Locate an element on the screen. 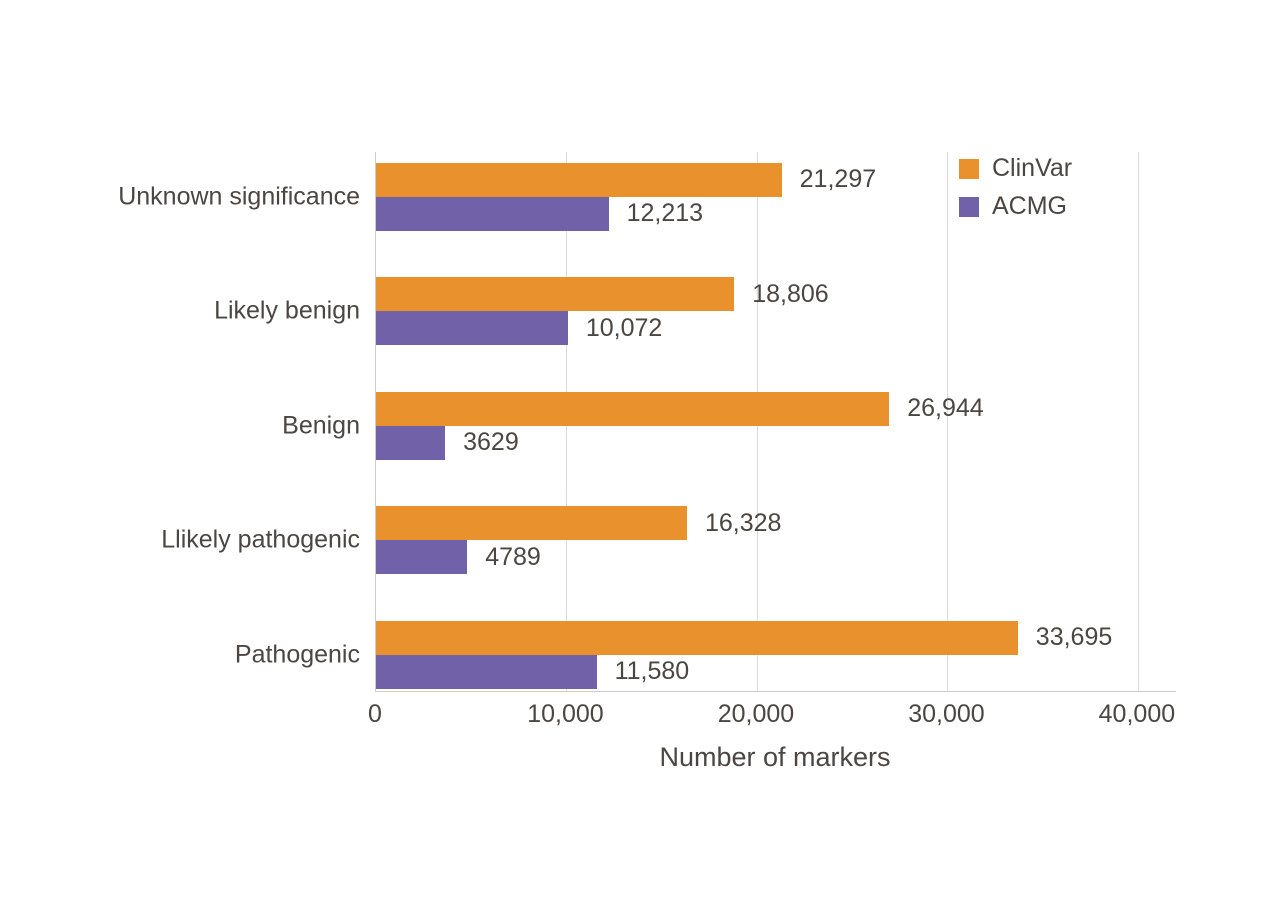  category-label: Benign is located at coordinates (321, 425).